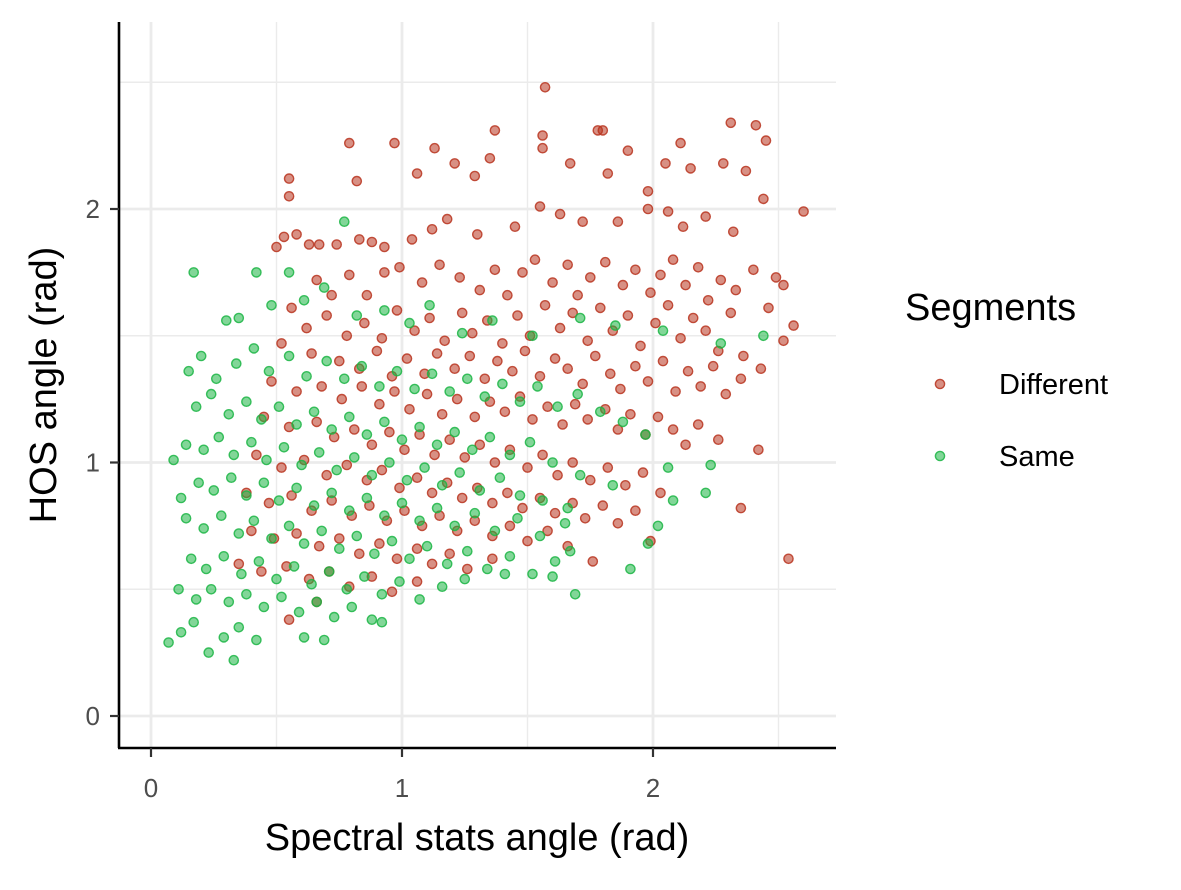  What do you see at coordinates (940, 456) in the screenshot?
I see `legend-key-same` at bounding box center [940, 456].